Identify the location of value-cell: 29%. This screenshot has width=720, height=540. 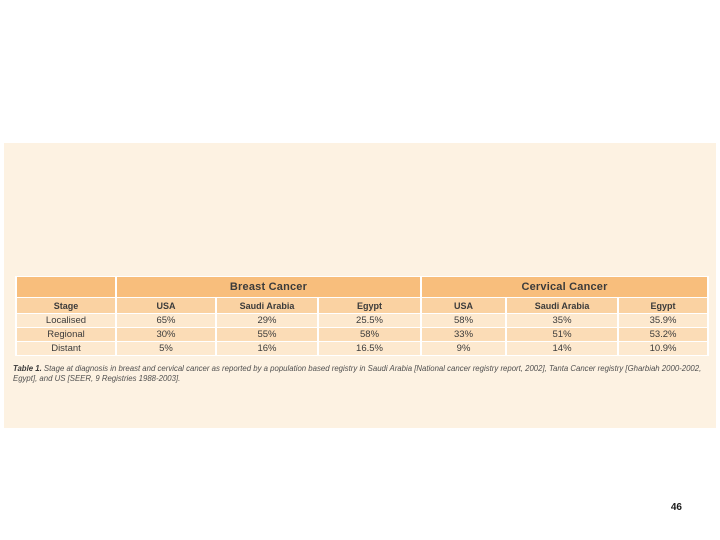
(267, 320).